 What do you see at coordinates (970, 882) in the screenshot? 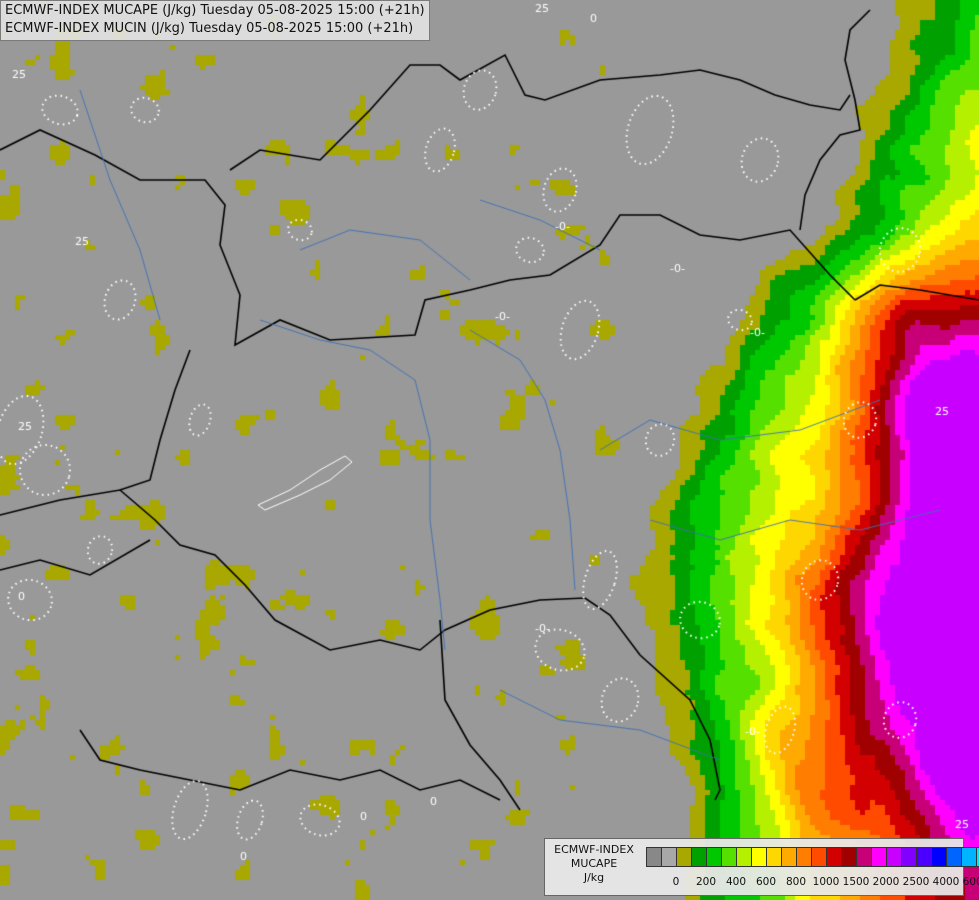
I see `legend-tick-label: 6000` at bounding box center [970, 882].